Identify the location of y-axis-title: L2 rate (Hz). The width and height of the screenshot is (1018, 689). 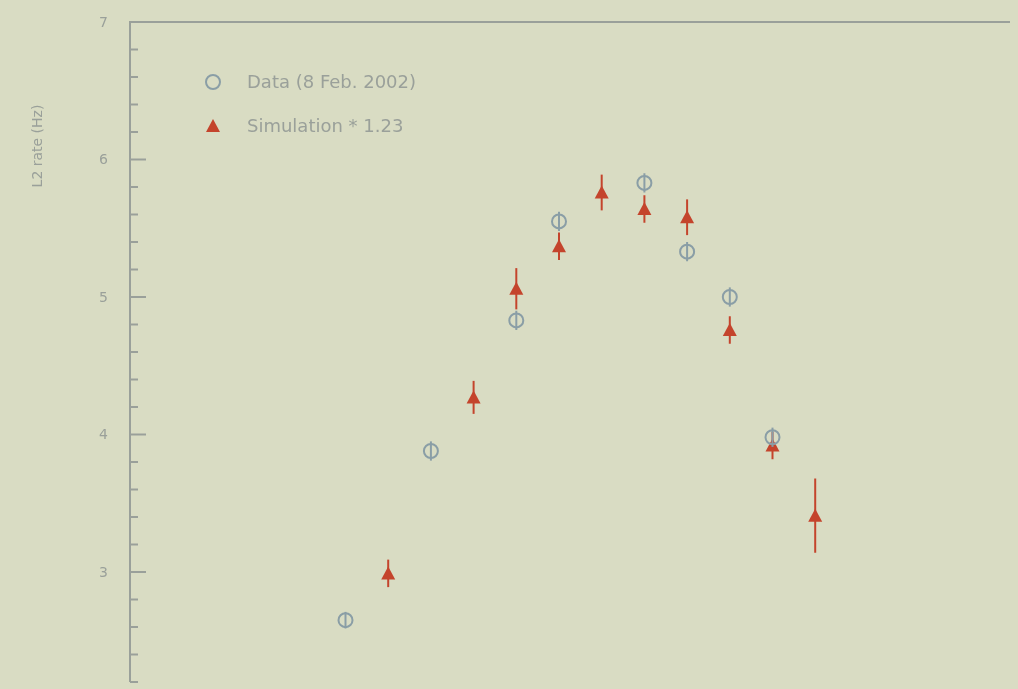
(37, 146).